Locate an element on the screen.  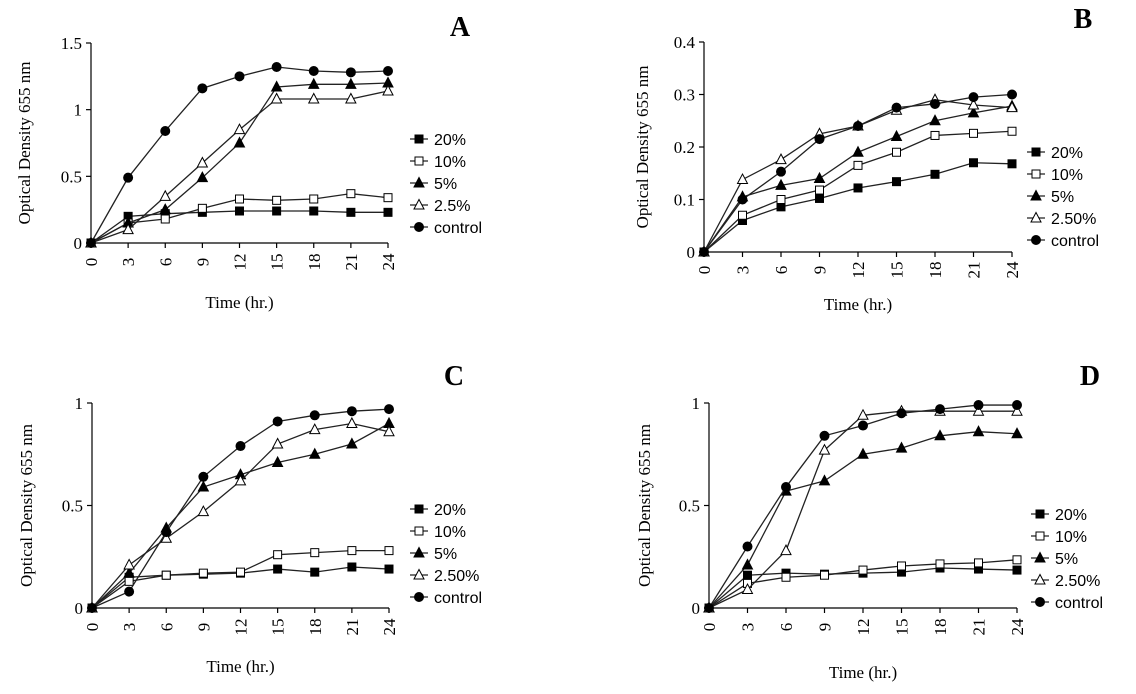
y-tick-label: 0.3 is located at coordinates (684, 95).